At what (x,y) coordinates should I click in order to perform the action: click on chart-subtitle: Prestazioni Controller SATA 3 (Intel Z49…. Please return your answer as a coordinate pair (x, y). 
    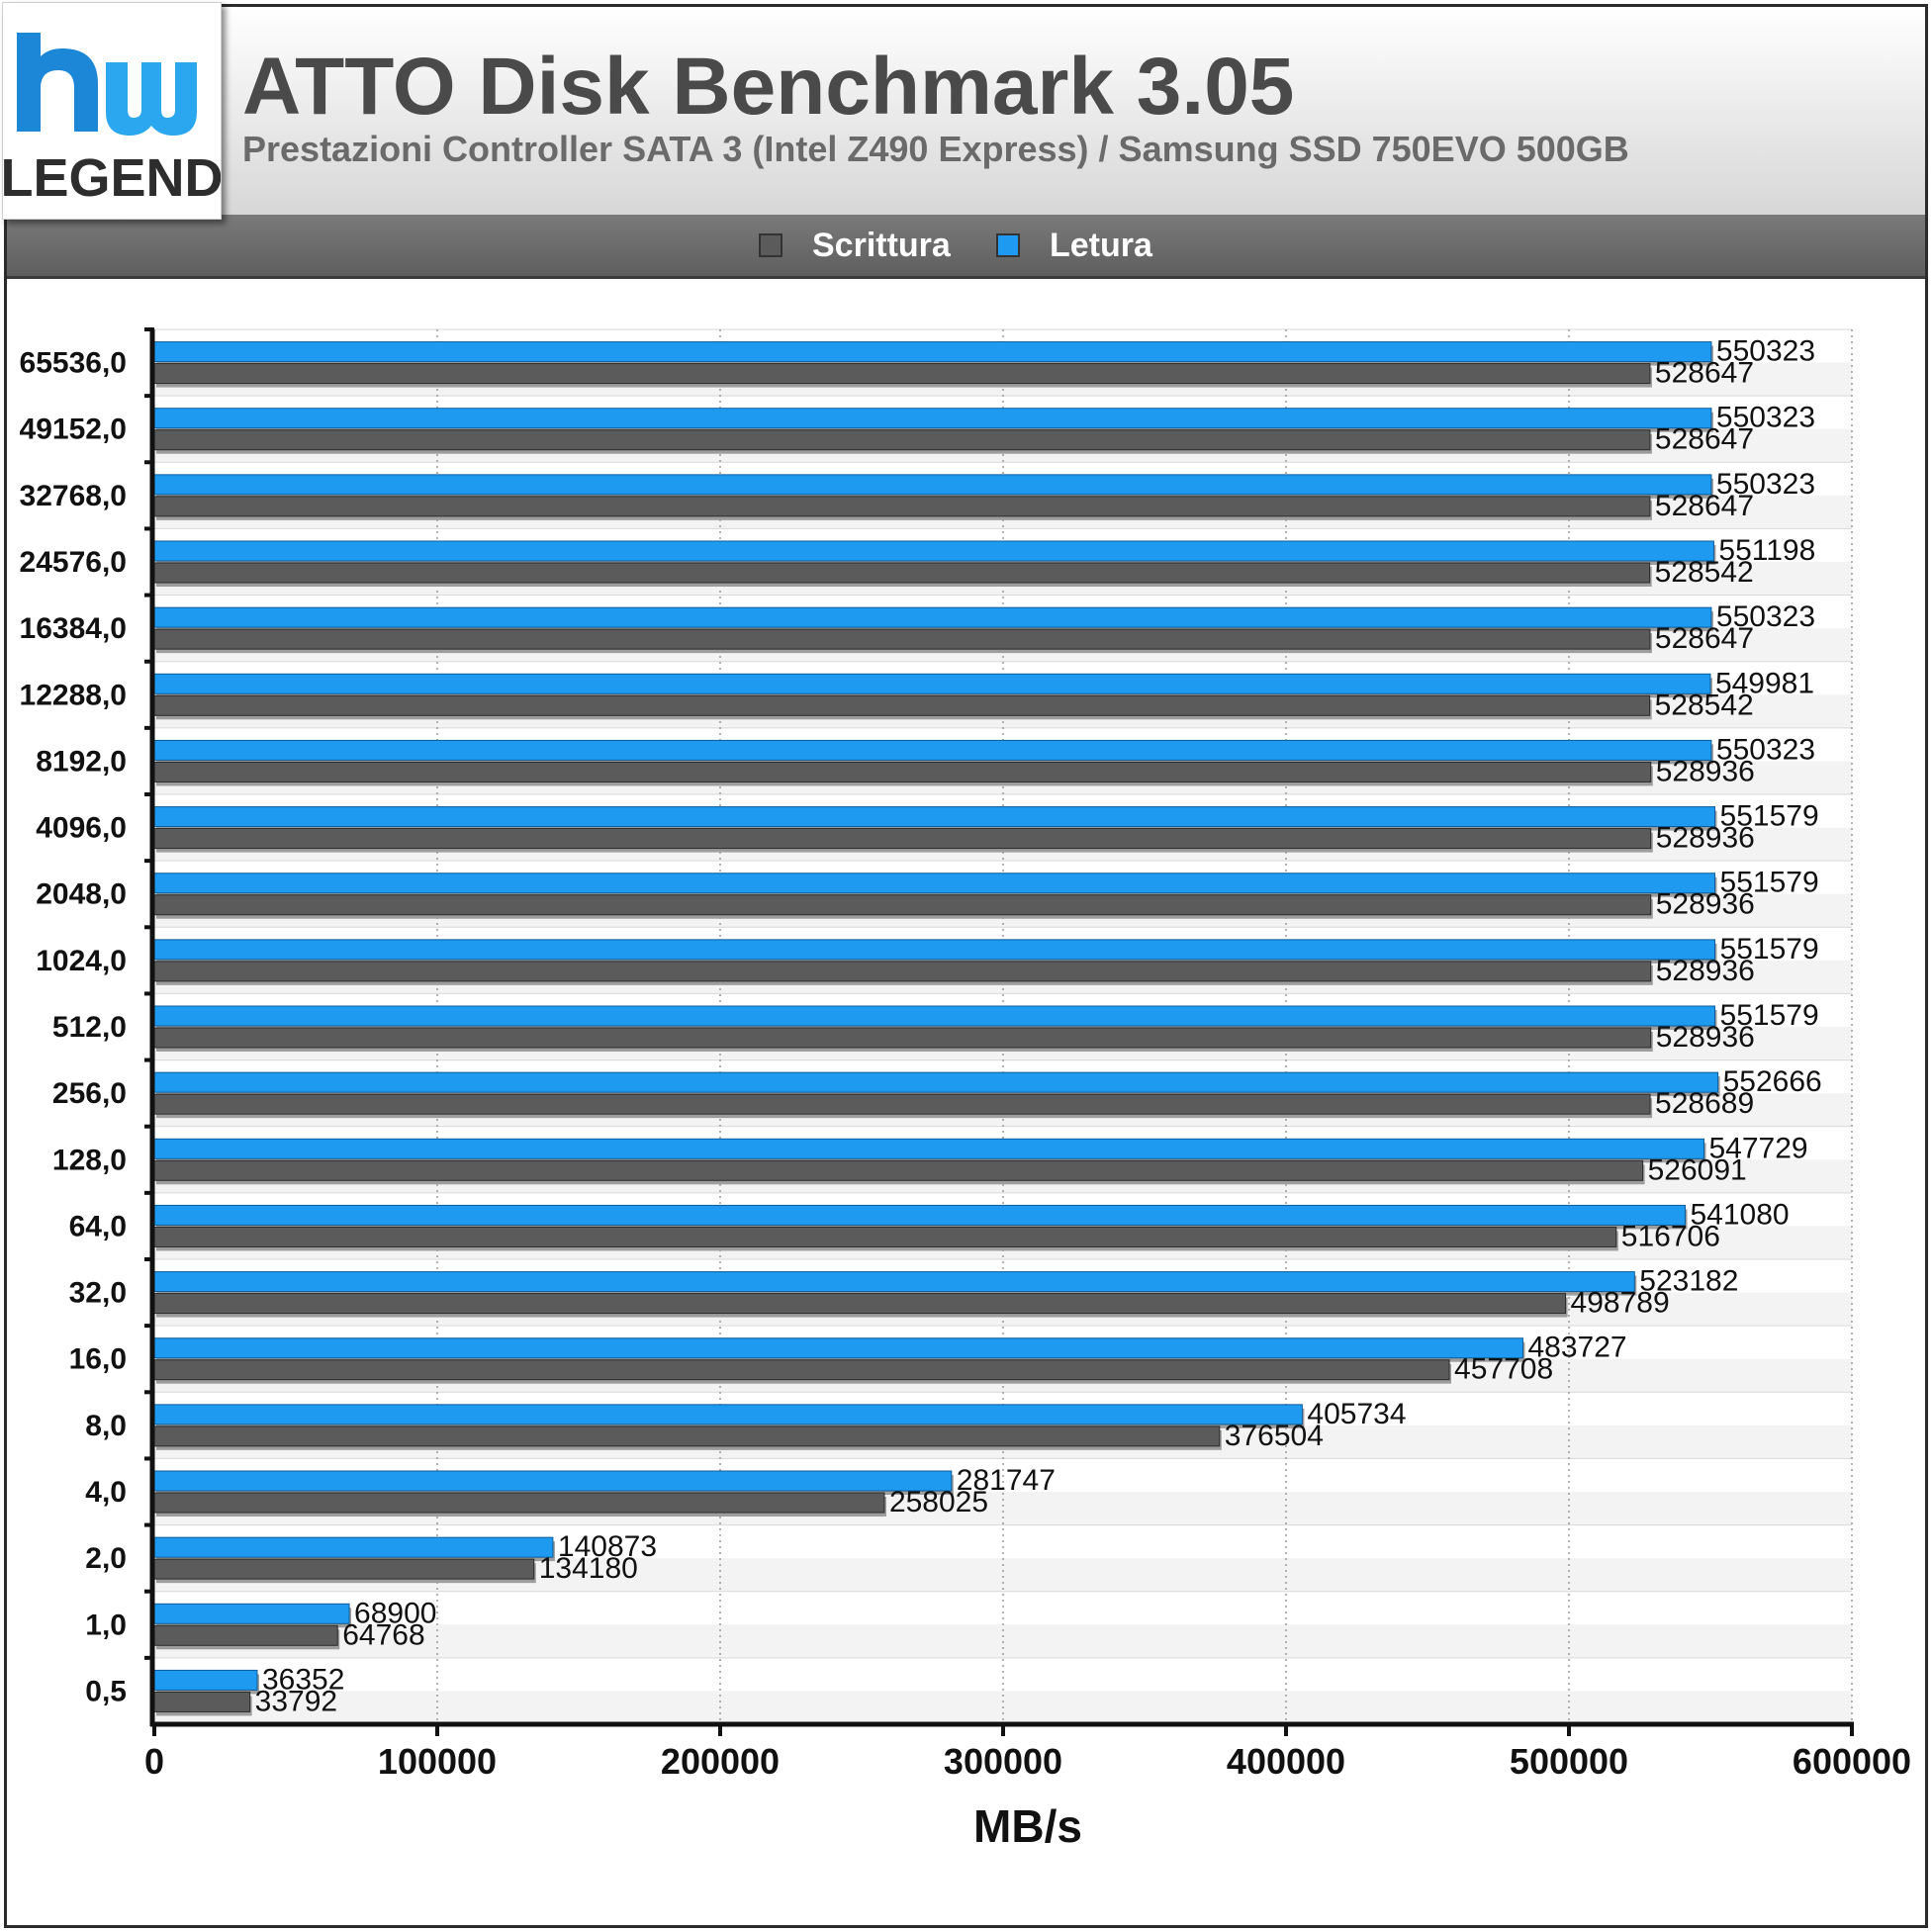
    Looking at the image, I should click on (936, 149).